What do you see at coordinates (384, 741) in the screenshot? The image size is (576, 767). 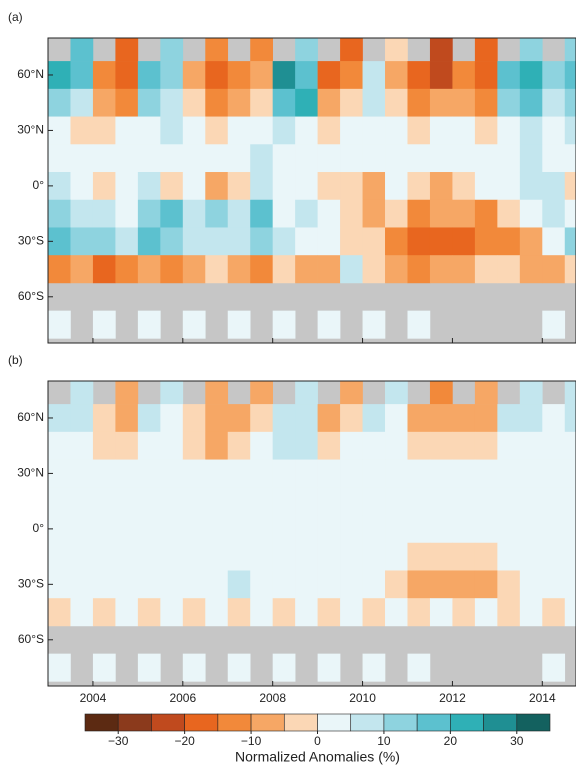 I see `colorbar-tick-label: 10` at bounding box center [384, 741].